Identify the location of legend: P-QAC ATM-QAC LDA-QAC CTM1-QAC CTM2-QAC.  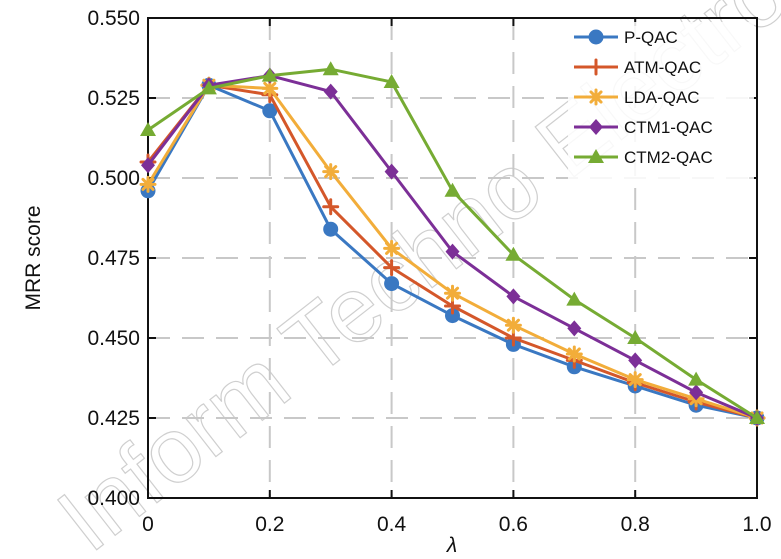
(661, 102).